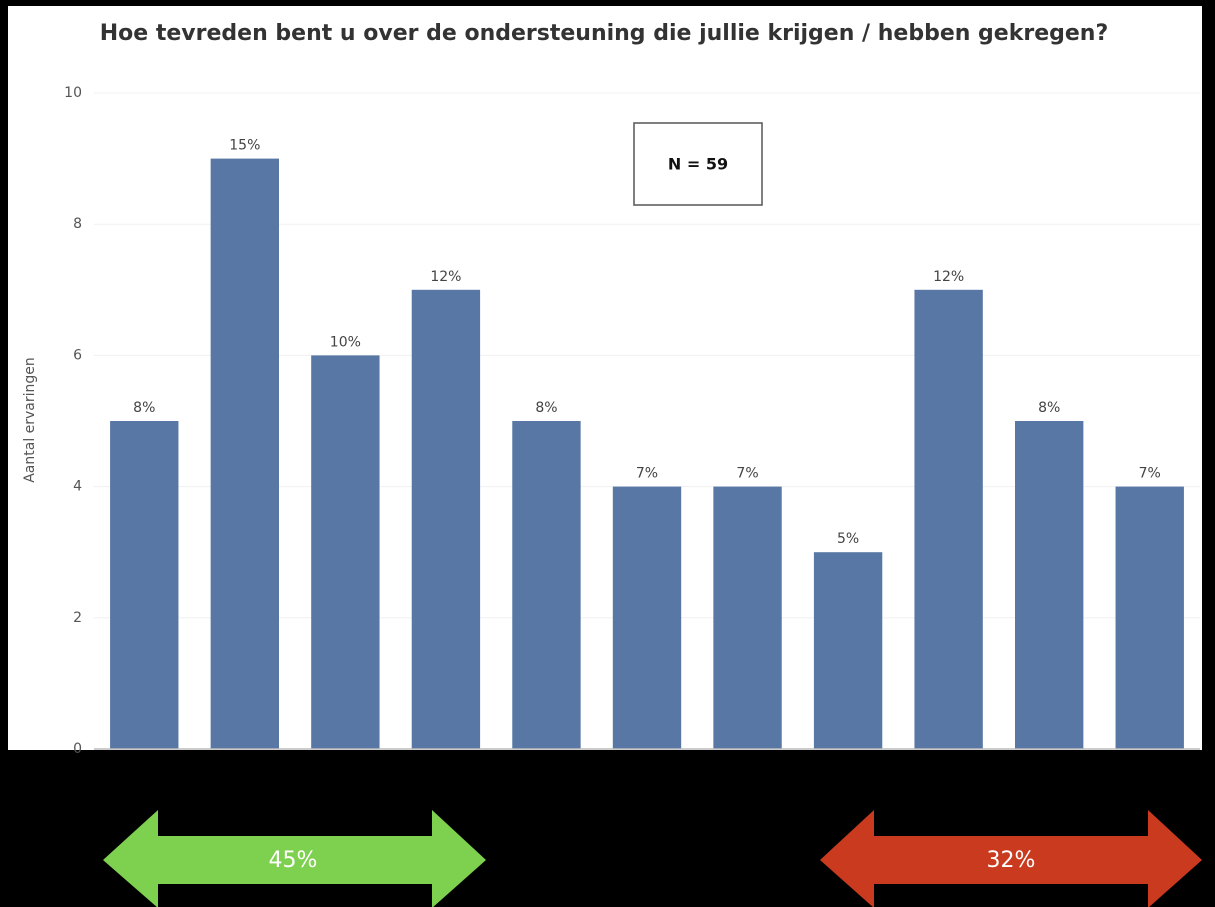 The width and height of the screenshot is (1215, 907). Describe the element at coordinates (77, 618) in the screenshot. I see `y-tick-label: 2` at that location.